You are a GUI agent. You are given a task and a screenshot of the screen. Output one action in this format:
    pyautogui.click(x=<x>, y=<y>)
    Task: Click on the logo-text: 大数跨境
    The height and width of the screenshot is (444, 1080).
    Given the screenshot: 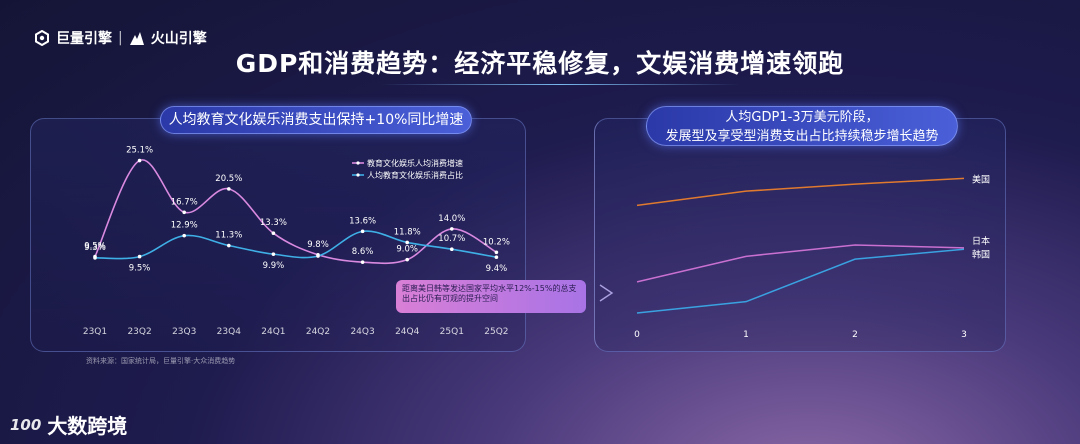 What is the action you would take?
    pyautogui.click(x=87, y=426)
    